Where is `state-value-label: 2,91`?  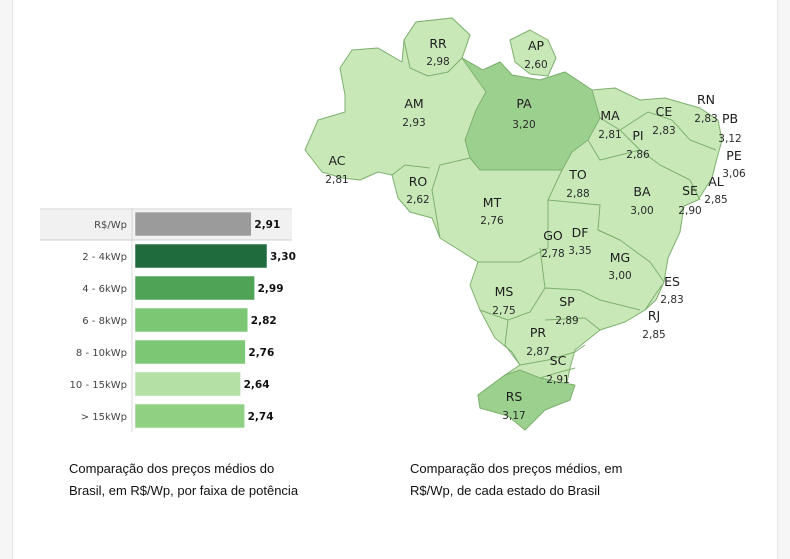
state-value-label: 2,91 is located at coordinates (557, 380).